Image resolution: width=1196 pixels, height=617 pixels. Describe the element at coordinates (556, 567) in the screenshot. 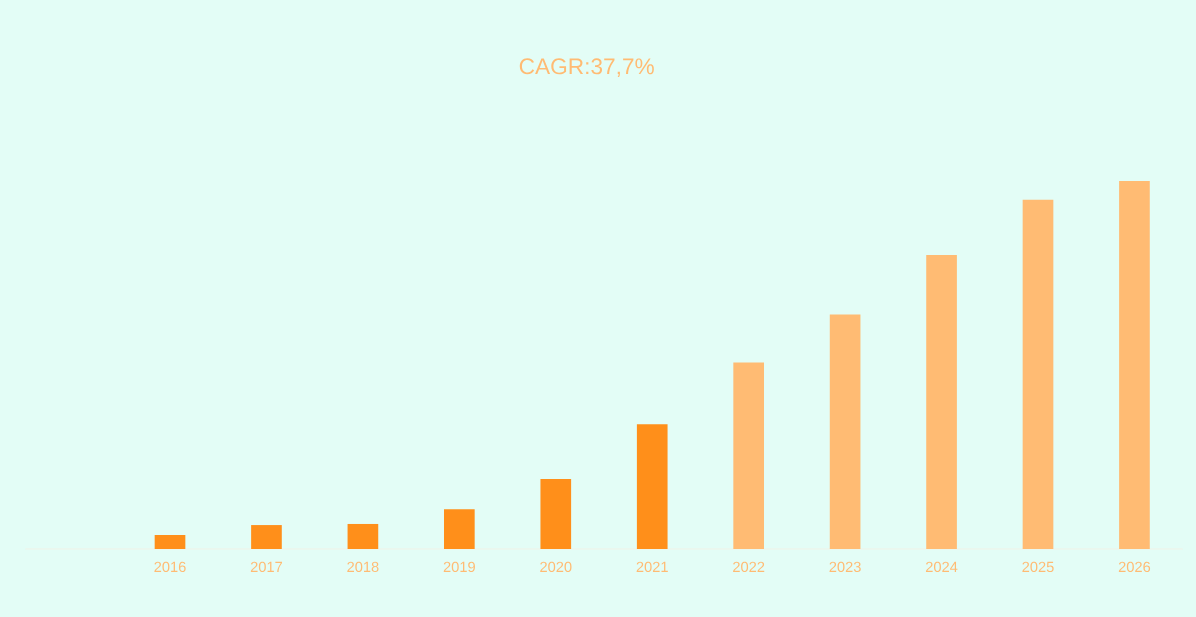

I see `x-tick-label: 2020` at that location.